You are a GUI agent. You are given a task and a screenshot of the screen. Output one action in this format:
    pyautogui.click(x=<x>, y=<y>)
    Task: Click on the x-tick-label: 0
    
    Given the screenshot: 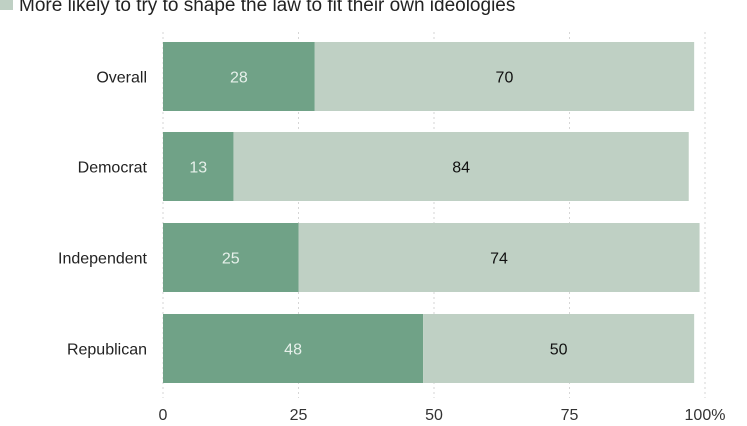 What is the action you would take?
    pyautogui.click(x=163, y=415)
    